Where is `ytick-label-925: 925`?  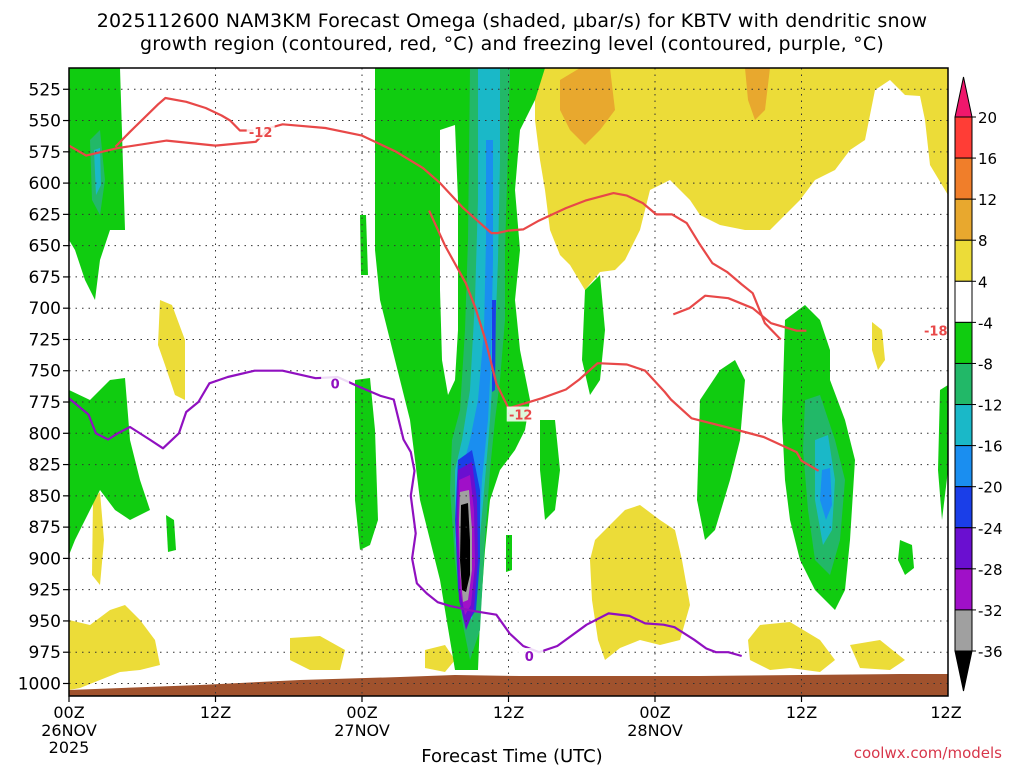
ytick-label-925: 925 is located at coordinates (45, 591).